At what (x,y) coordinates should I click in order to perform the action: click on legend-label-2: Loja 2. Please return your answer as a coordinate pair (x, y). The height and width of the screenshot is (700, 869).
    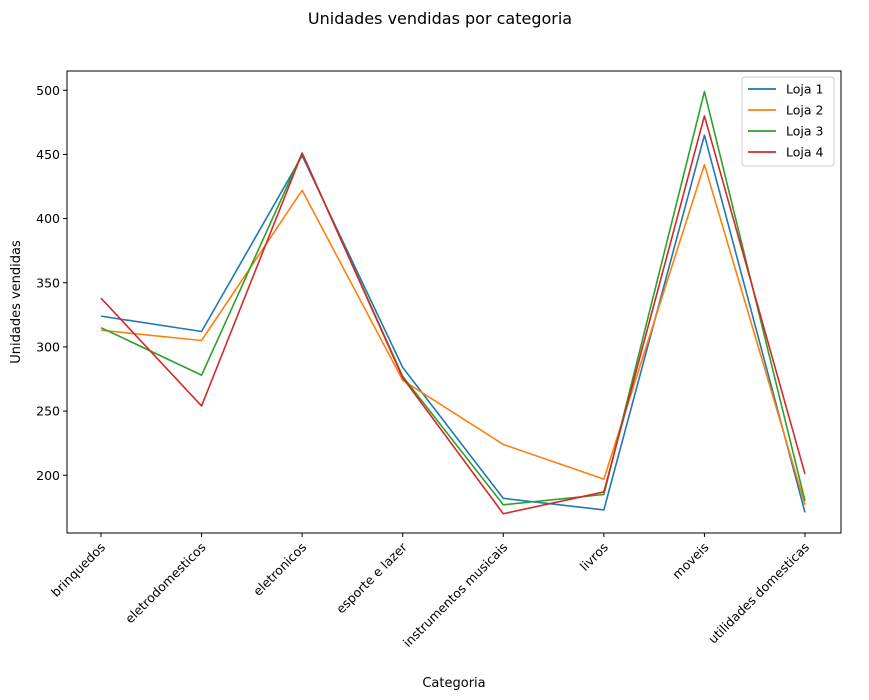
    Looking at the image, I should click on (804, 110).